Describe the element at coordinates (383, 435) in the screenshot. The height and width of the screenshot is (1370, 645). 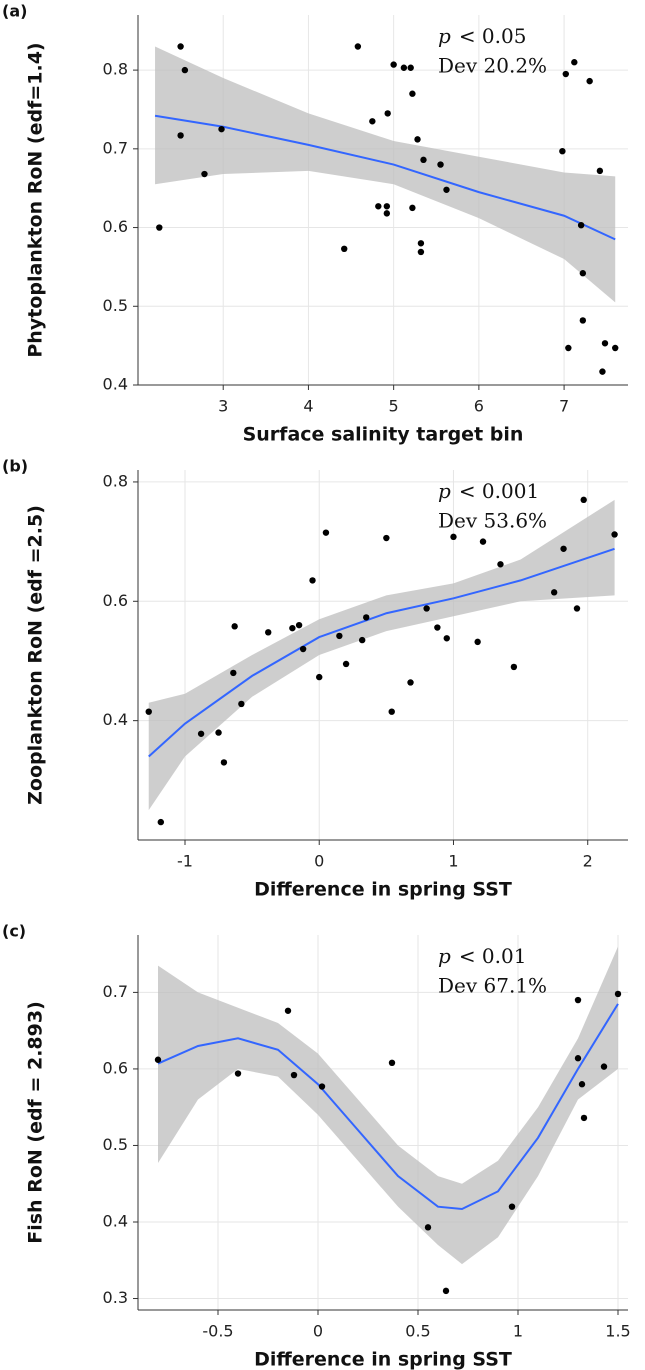
I see `x-axis-title: Surface salinity target bin` at that location.